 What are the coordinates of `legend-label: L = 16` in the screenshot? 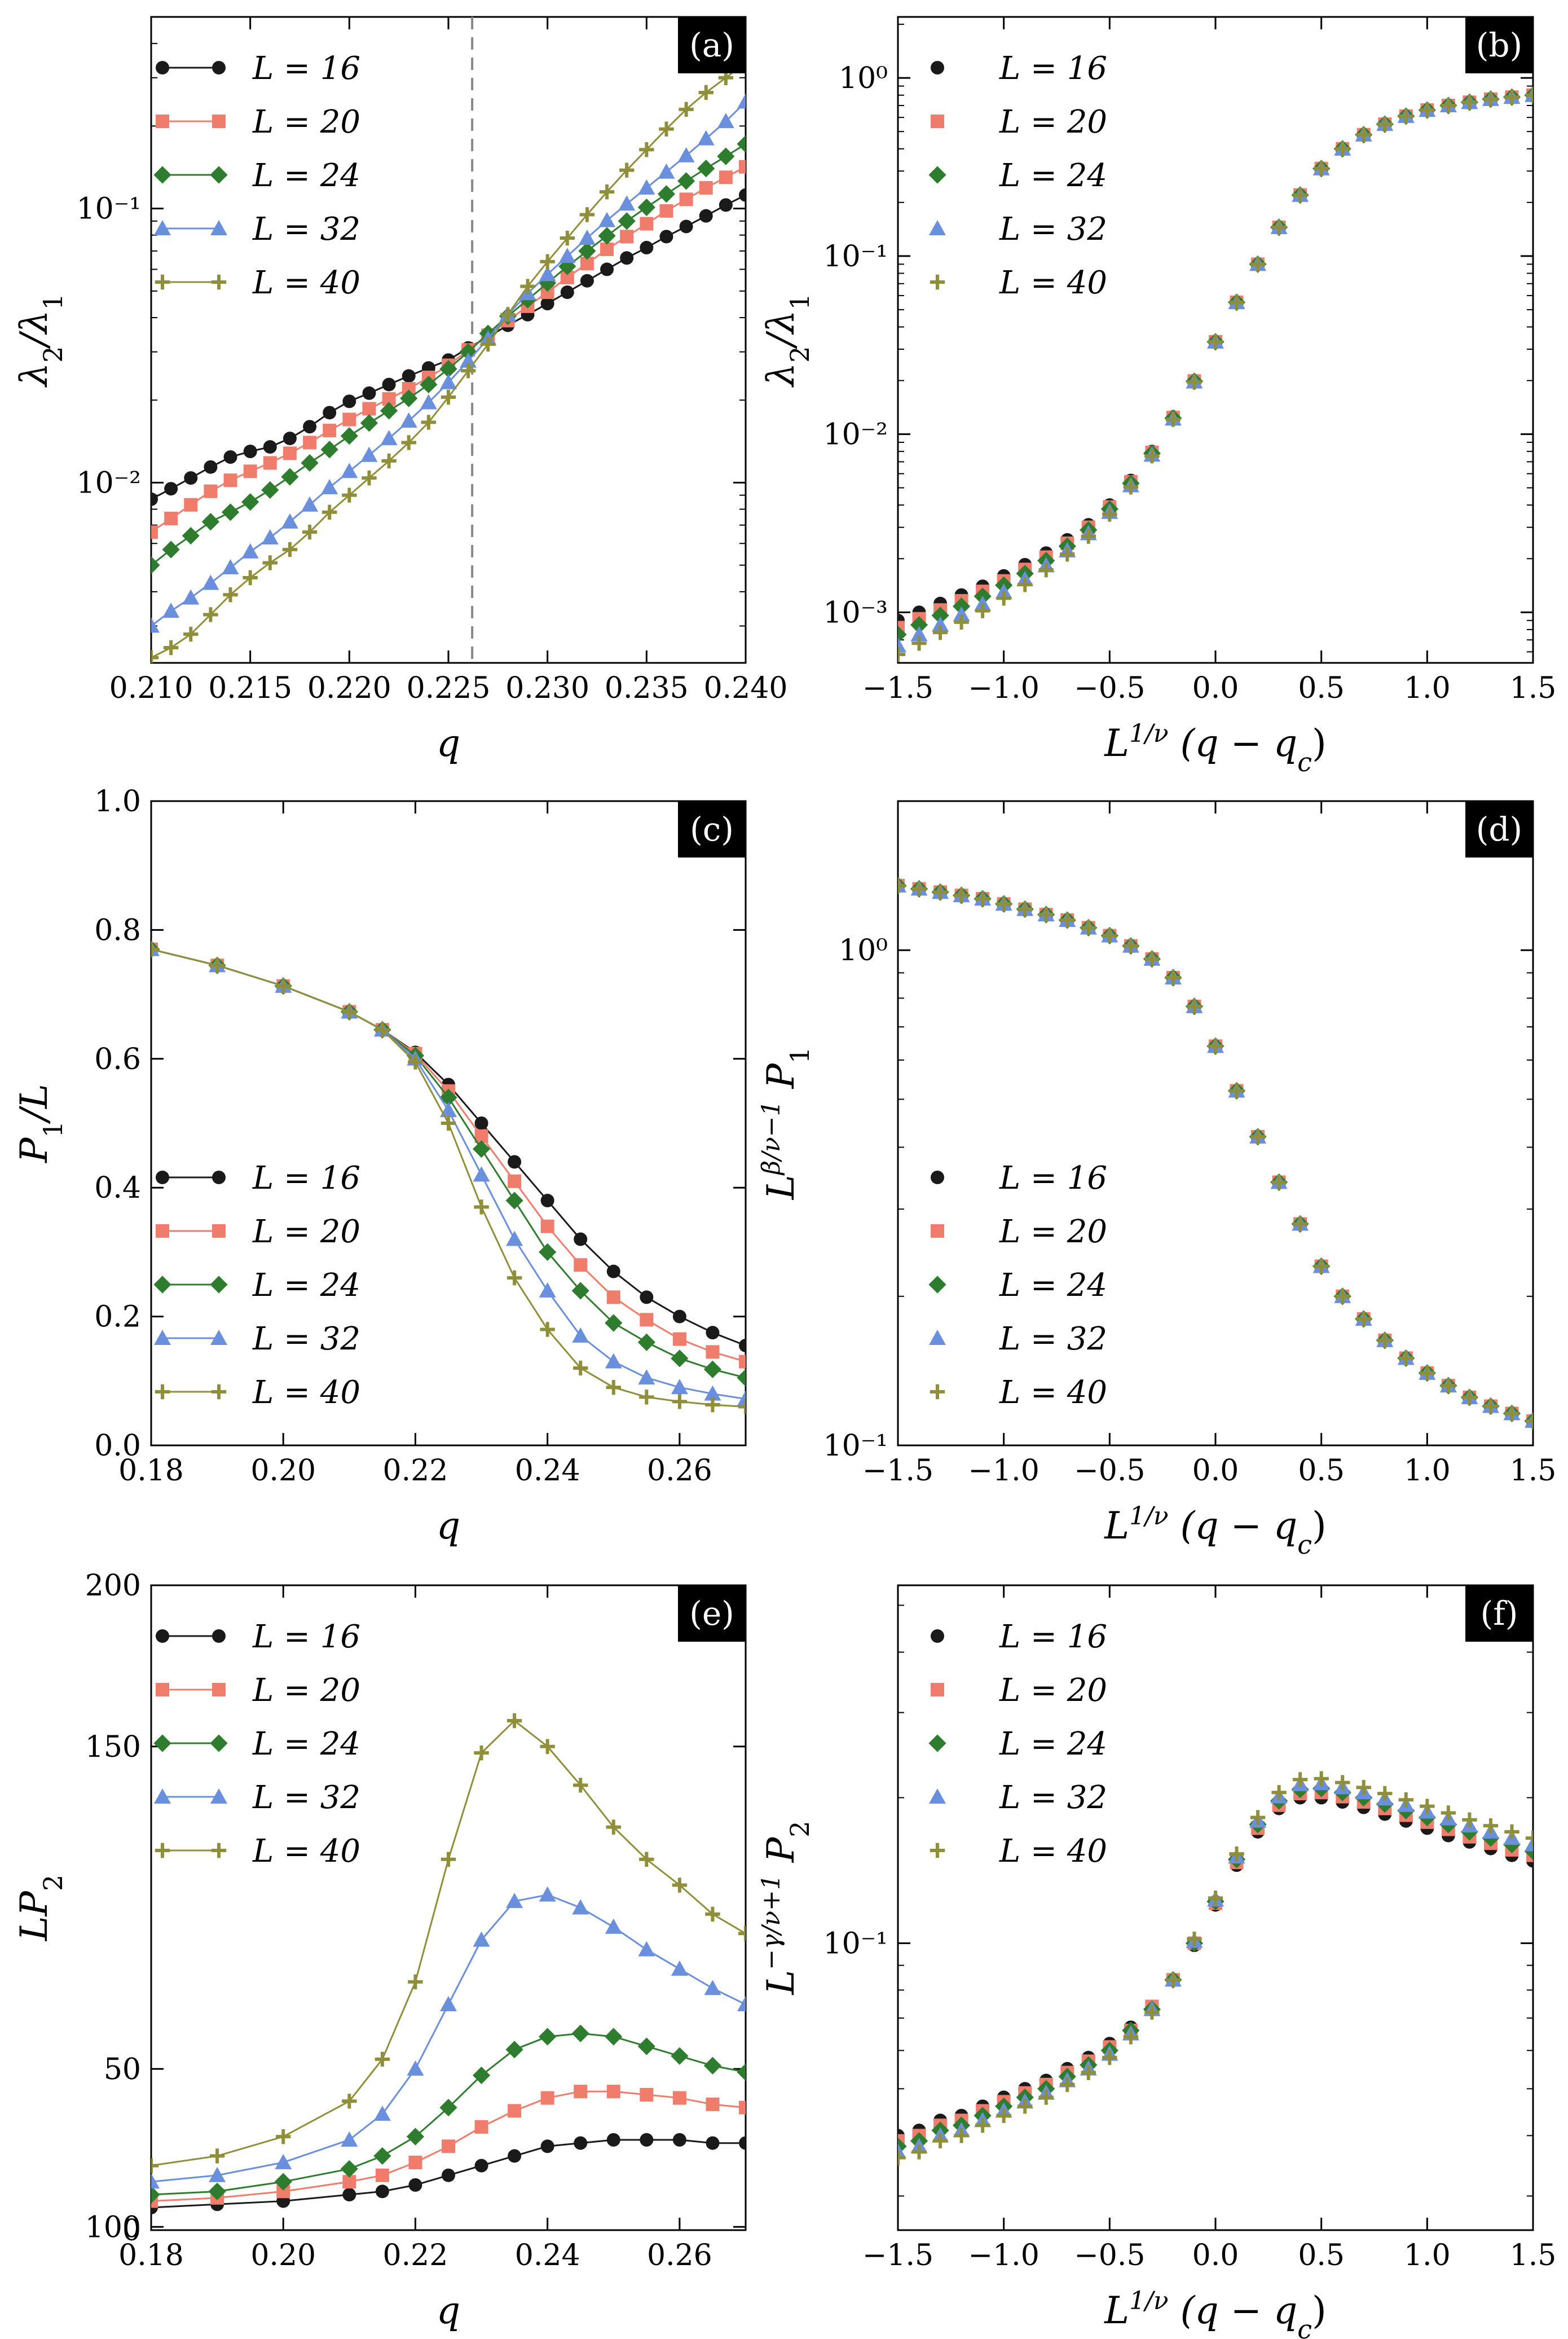 It's located at (306, 1178).